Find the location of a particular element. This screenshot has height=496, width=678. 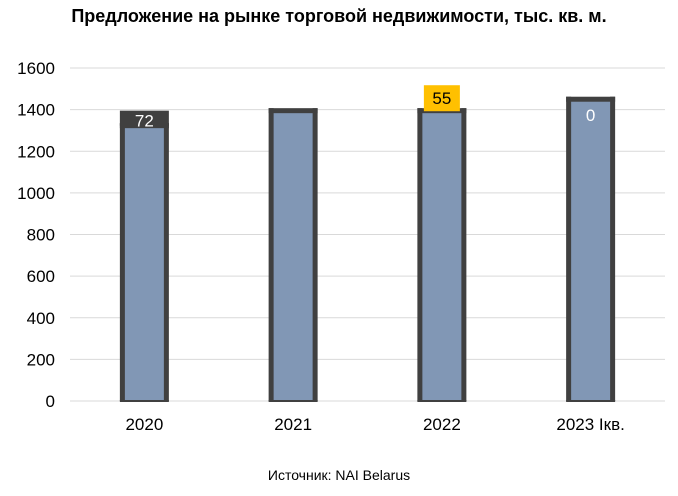

bar-2021 is located at coordinates (293, 256).